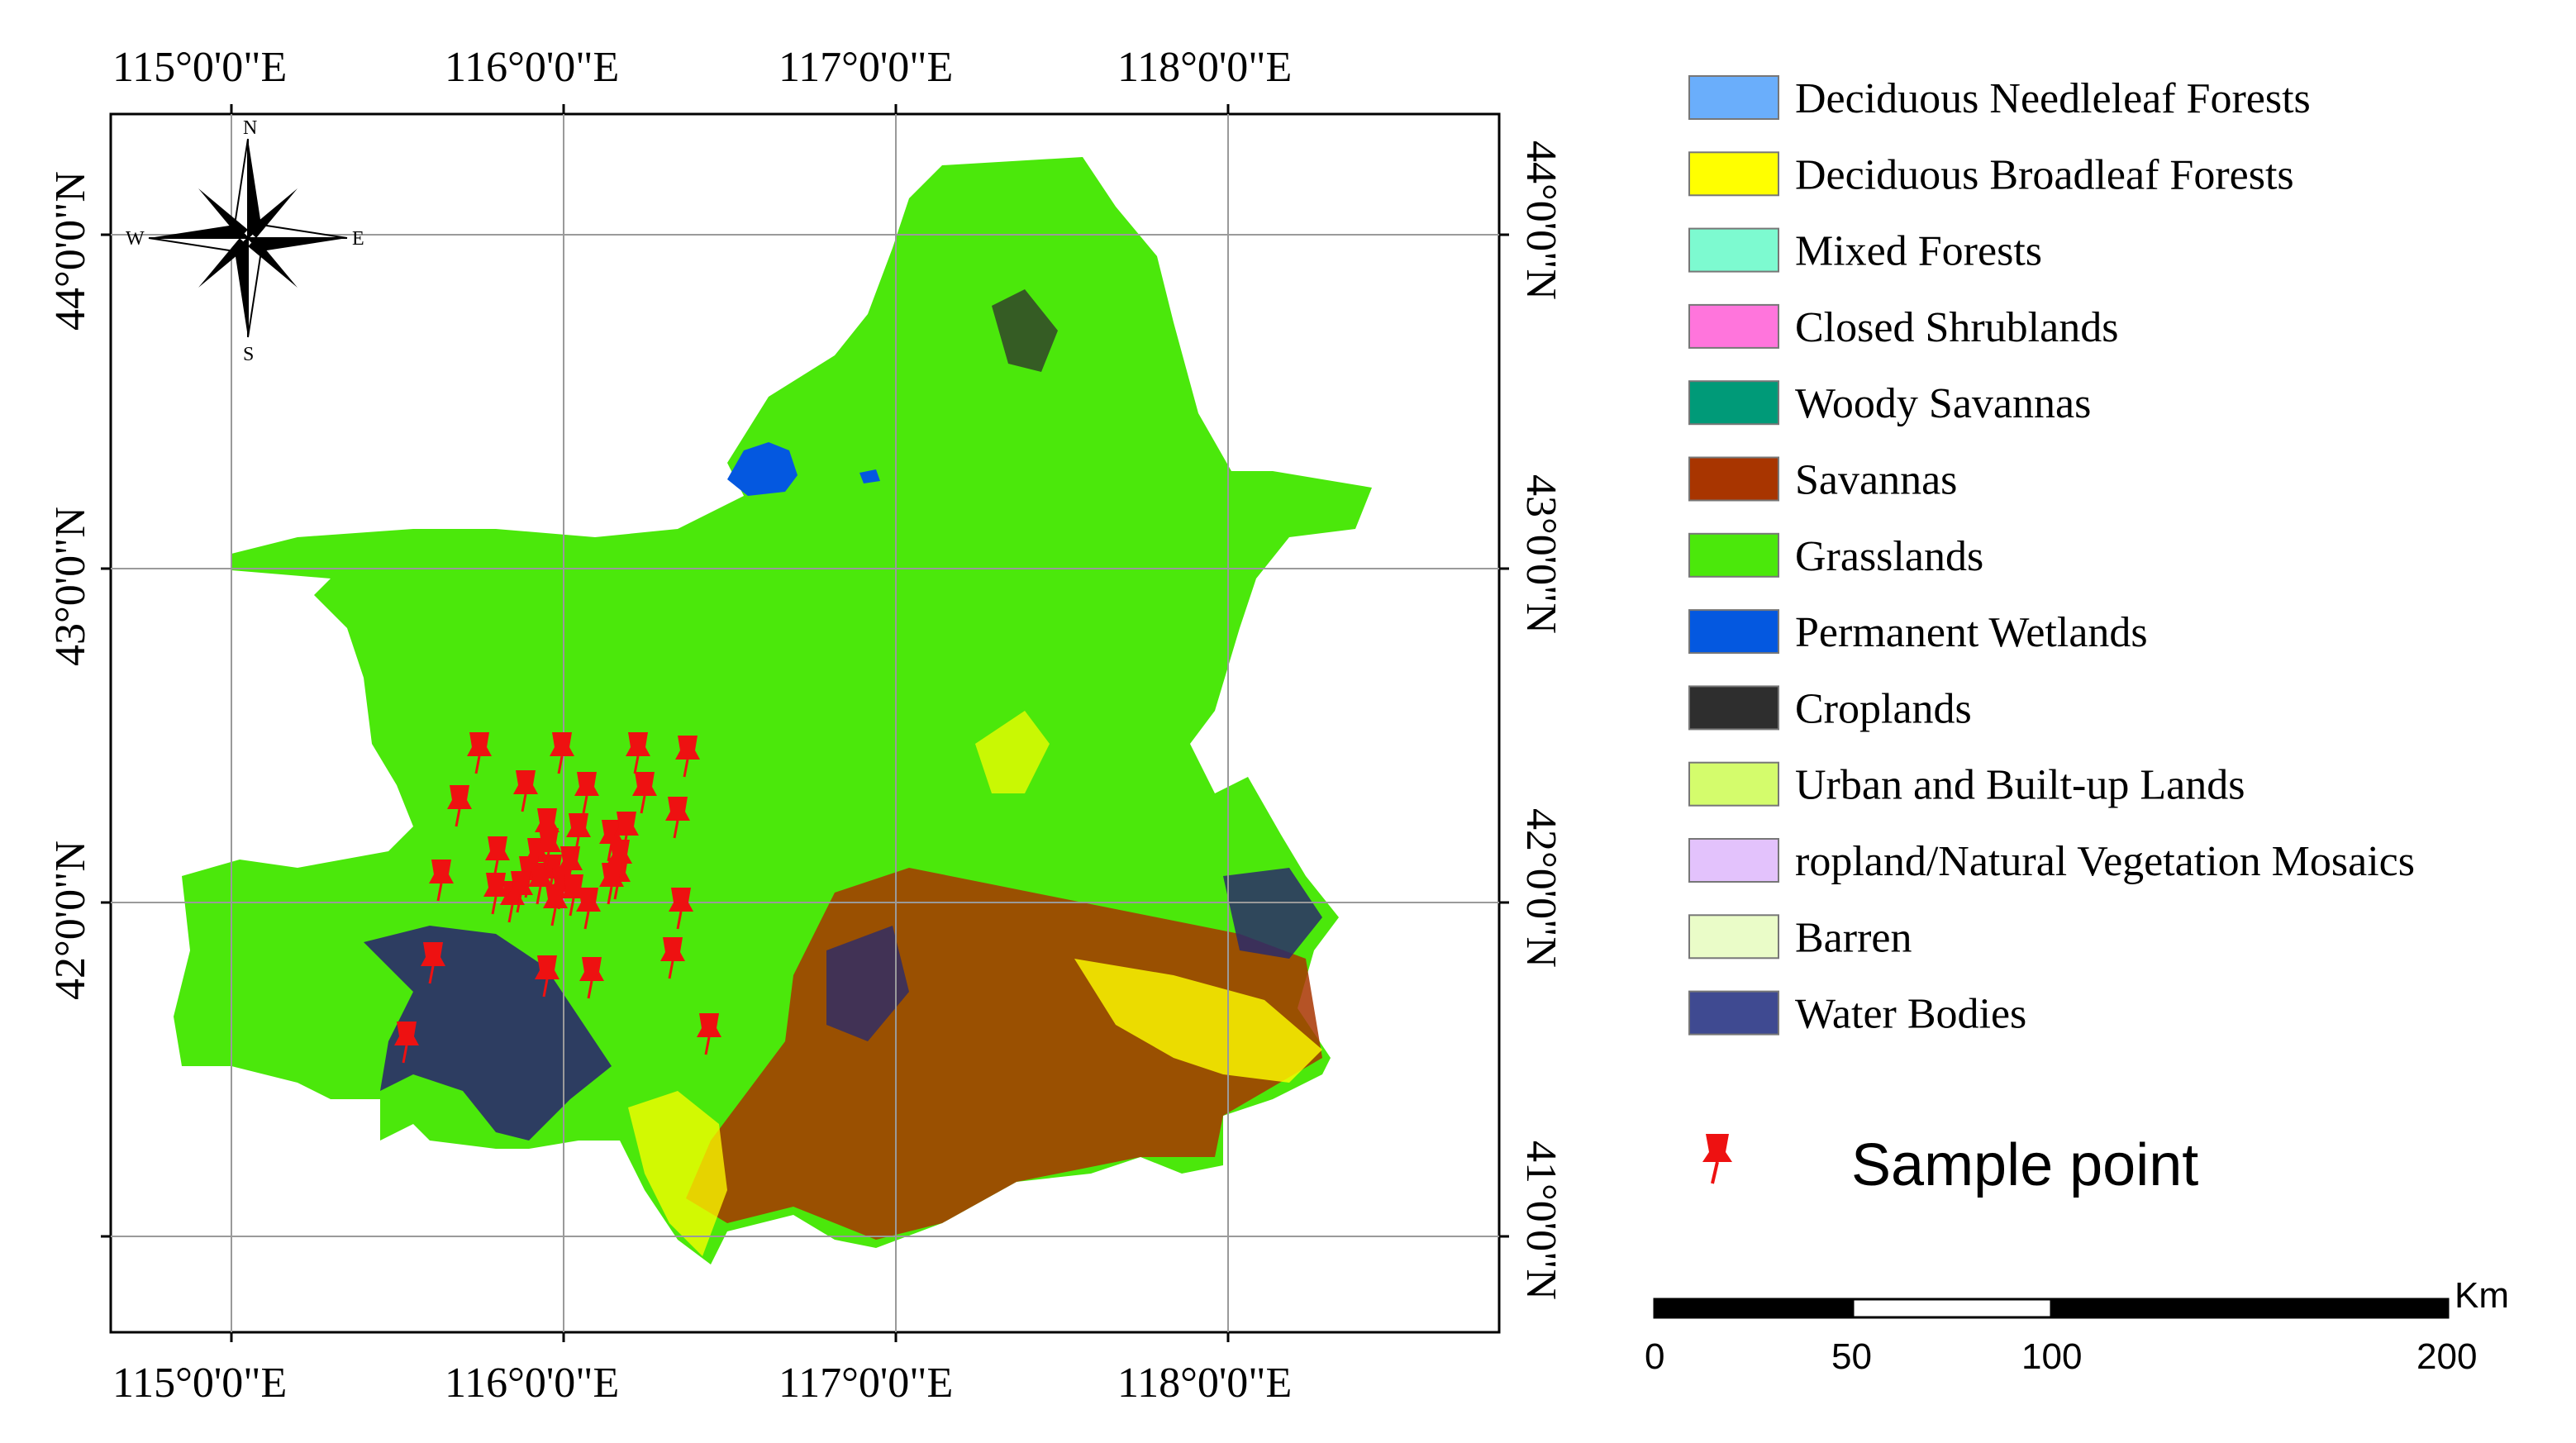 Image resolution: width=2576 pixels, height=1443 pixels. Describe the element at coordinates (1910, 1014) in the screenshot. I see `legend-label: Water Bodies` at that location.